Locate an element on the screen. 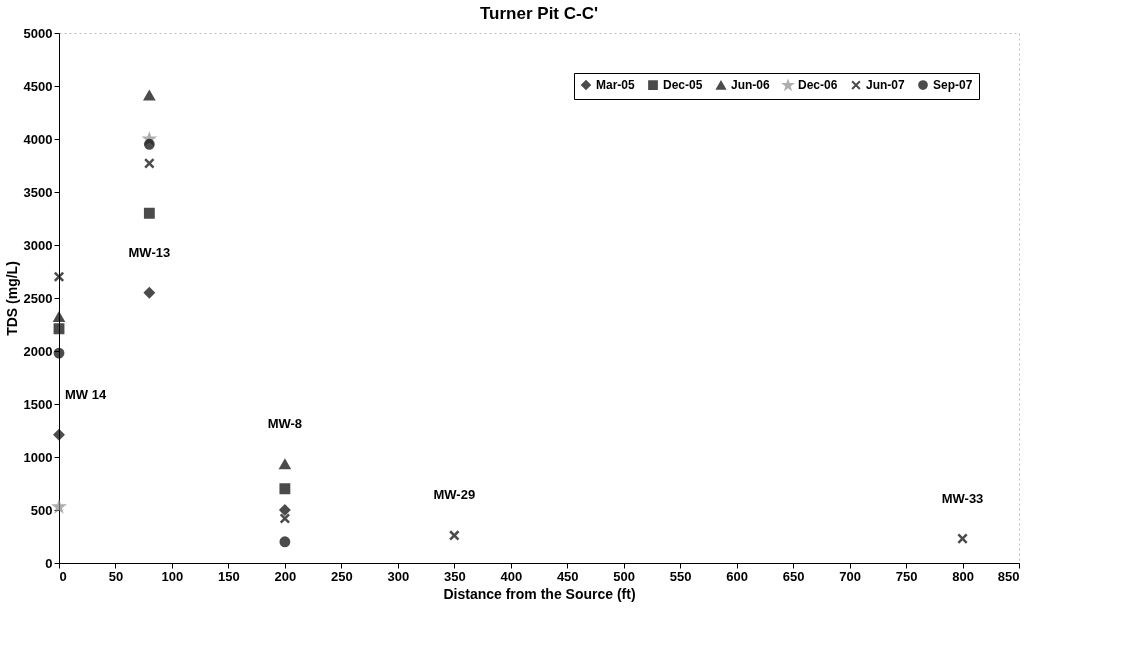 The image size is (1126, 656). y-tick-label: 500 is located at coordinates (41, 510).